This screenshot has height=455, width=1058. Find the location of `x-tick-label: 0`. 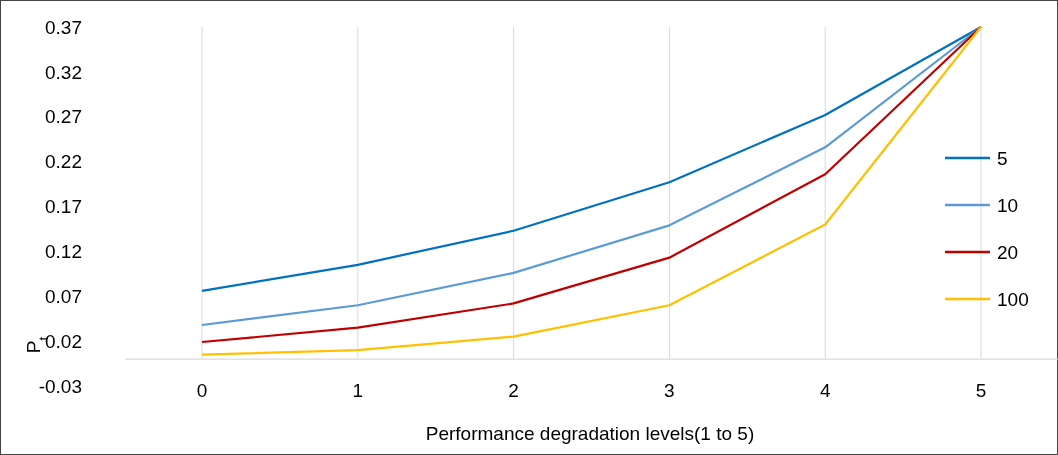

x-tick-label: 0 is located at coordinates (202, 390).